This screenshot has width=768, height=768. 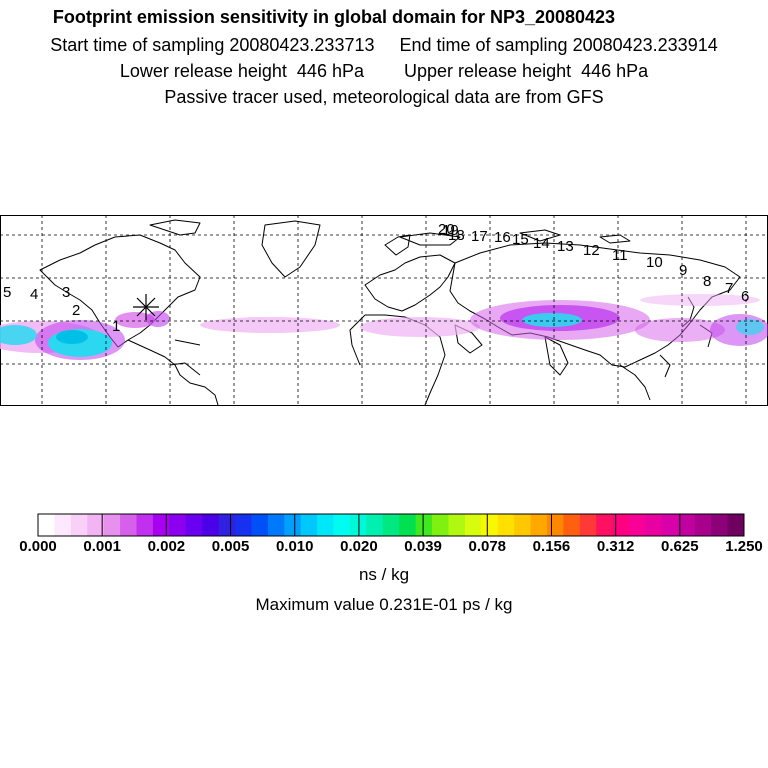 What do you see at coordinates (502, 237) in the screenshot?
I see `trajectory-label: 16` at bounding box center [502, 237].